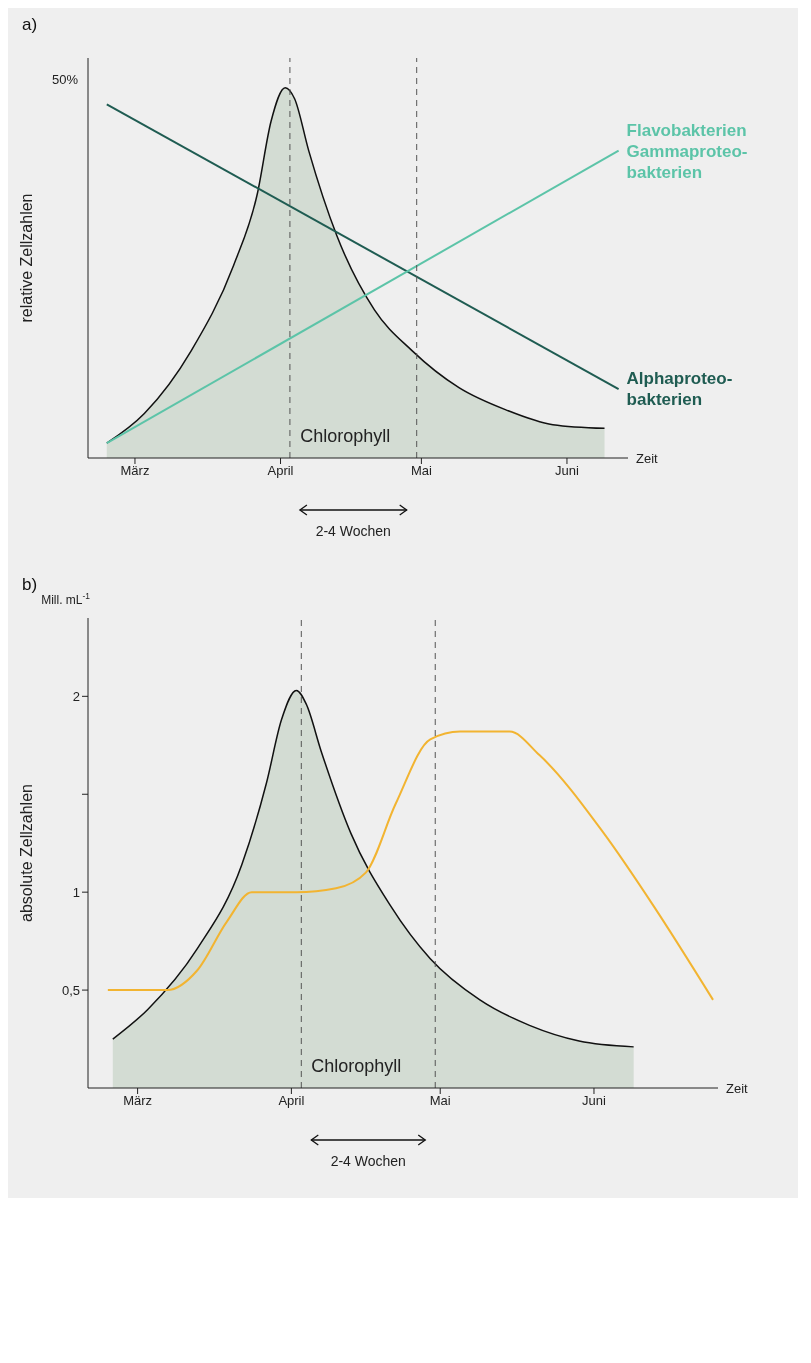  I want to click on chart-title: a), so click(30, 24).